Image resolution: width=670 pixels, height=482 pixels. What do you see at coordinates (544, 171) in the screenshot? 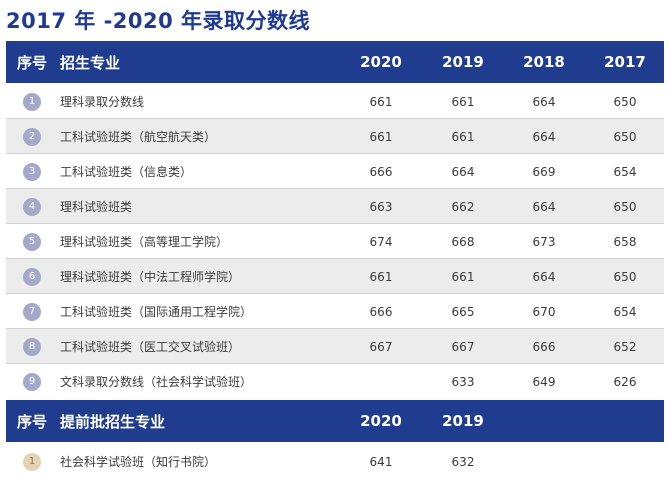
I see `score-2018: 669` at bounding box center [544, 171].